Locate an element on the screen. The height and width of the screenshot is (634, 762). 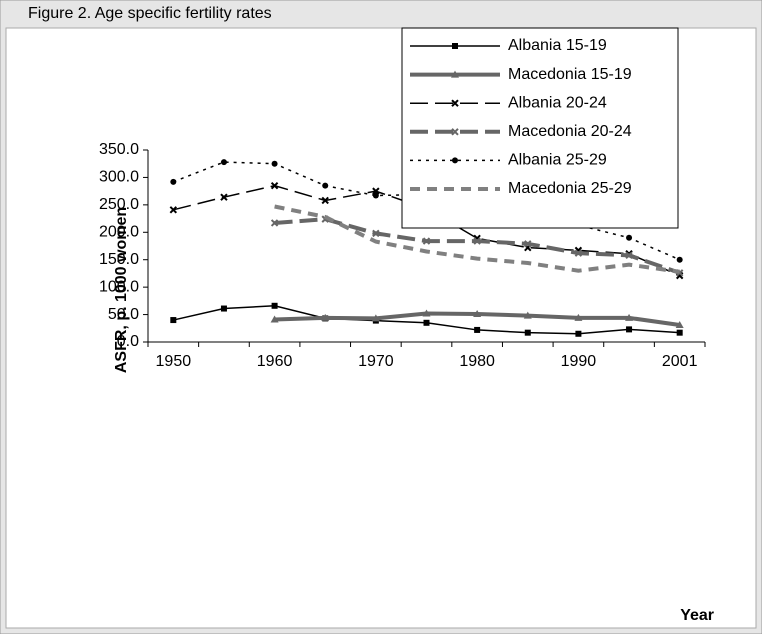
y-tick-label: 0.0 is located at coordinates (128, 341).